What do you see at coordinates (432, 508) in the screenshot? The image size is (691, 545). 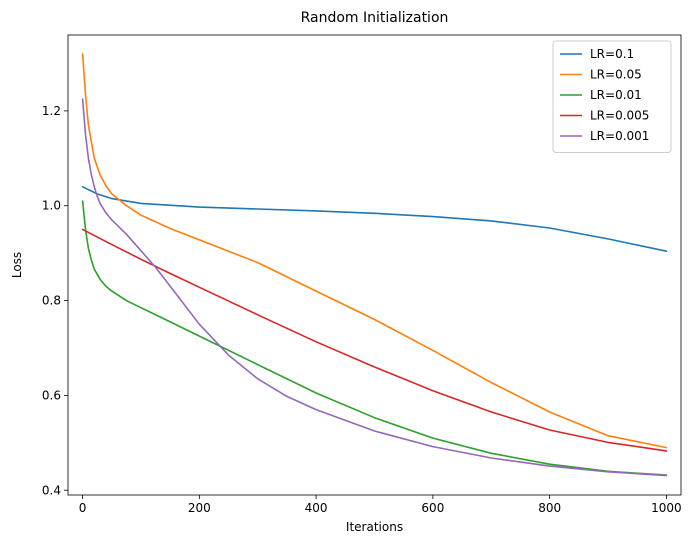 I see `x-tick-label: 600` at bounding box center [432, 508].